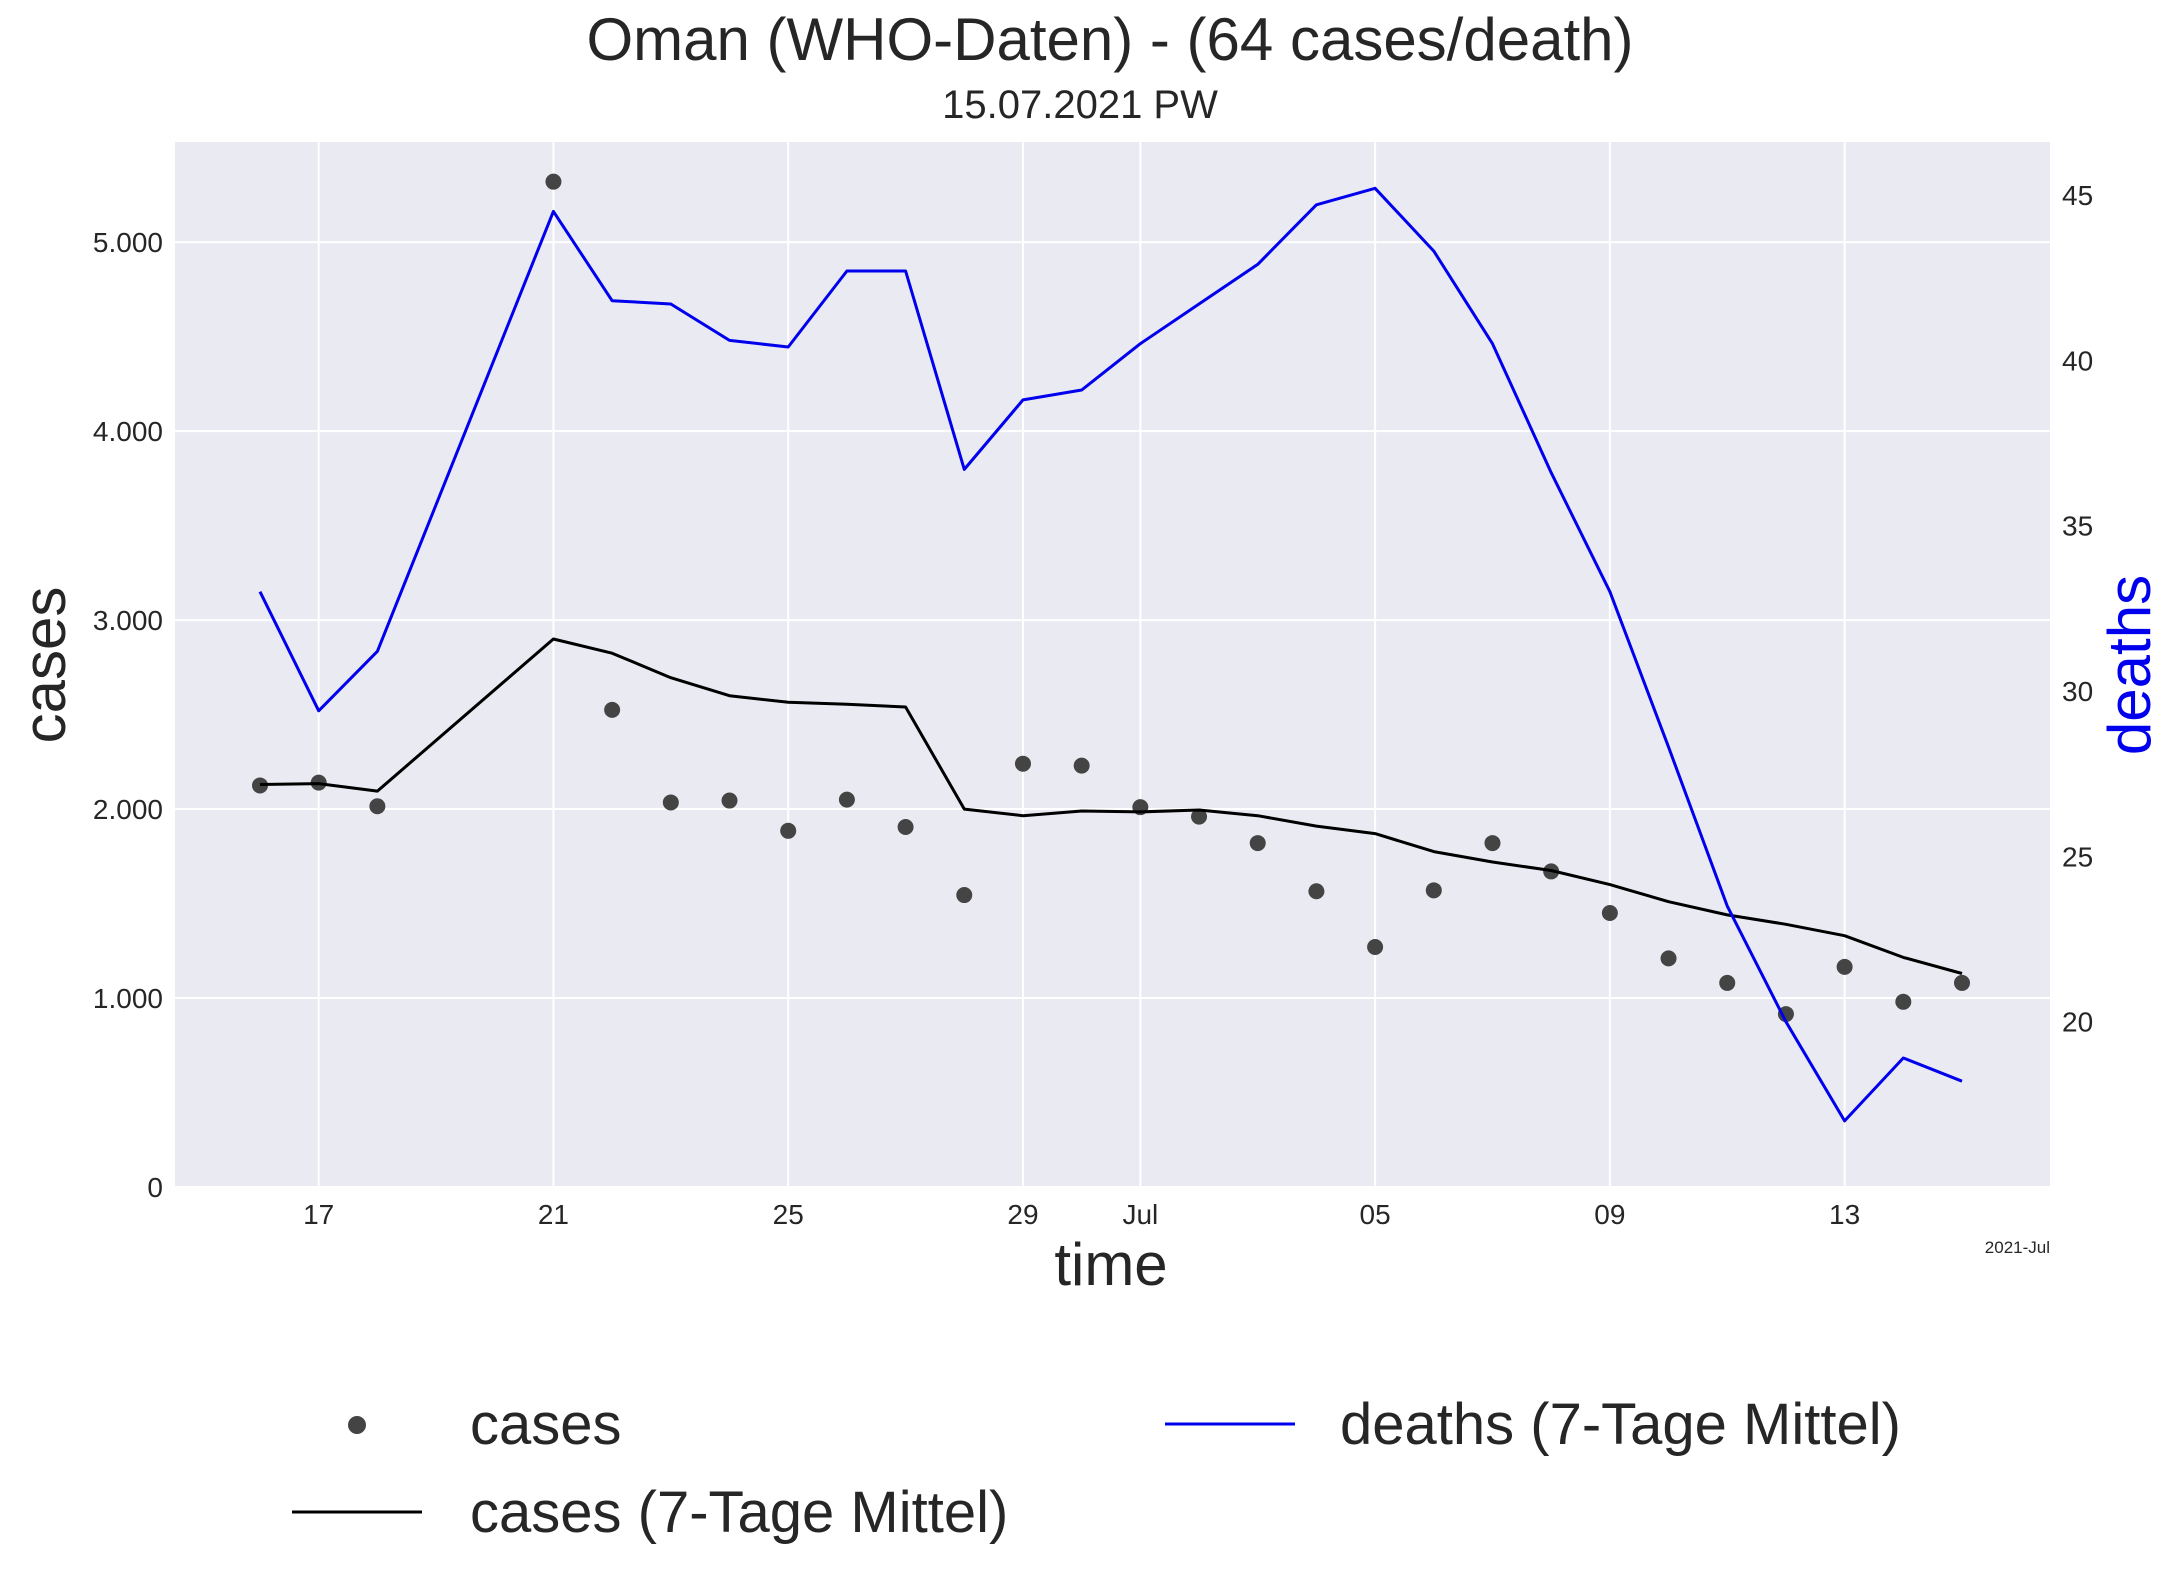 The height and width of the screenshot is (1578, 2162). Describe the element at coordinates (128, 809) in the screenshot. I see `y-tick-label-left: 2.000` at that location.